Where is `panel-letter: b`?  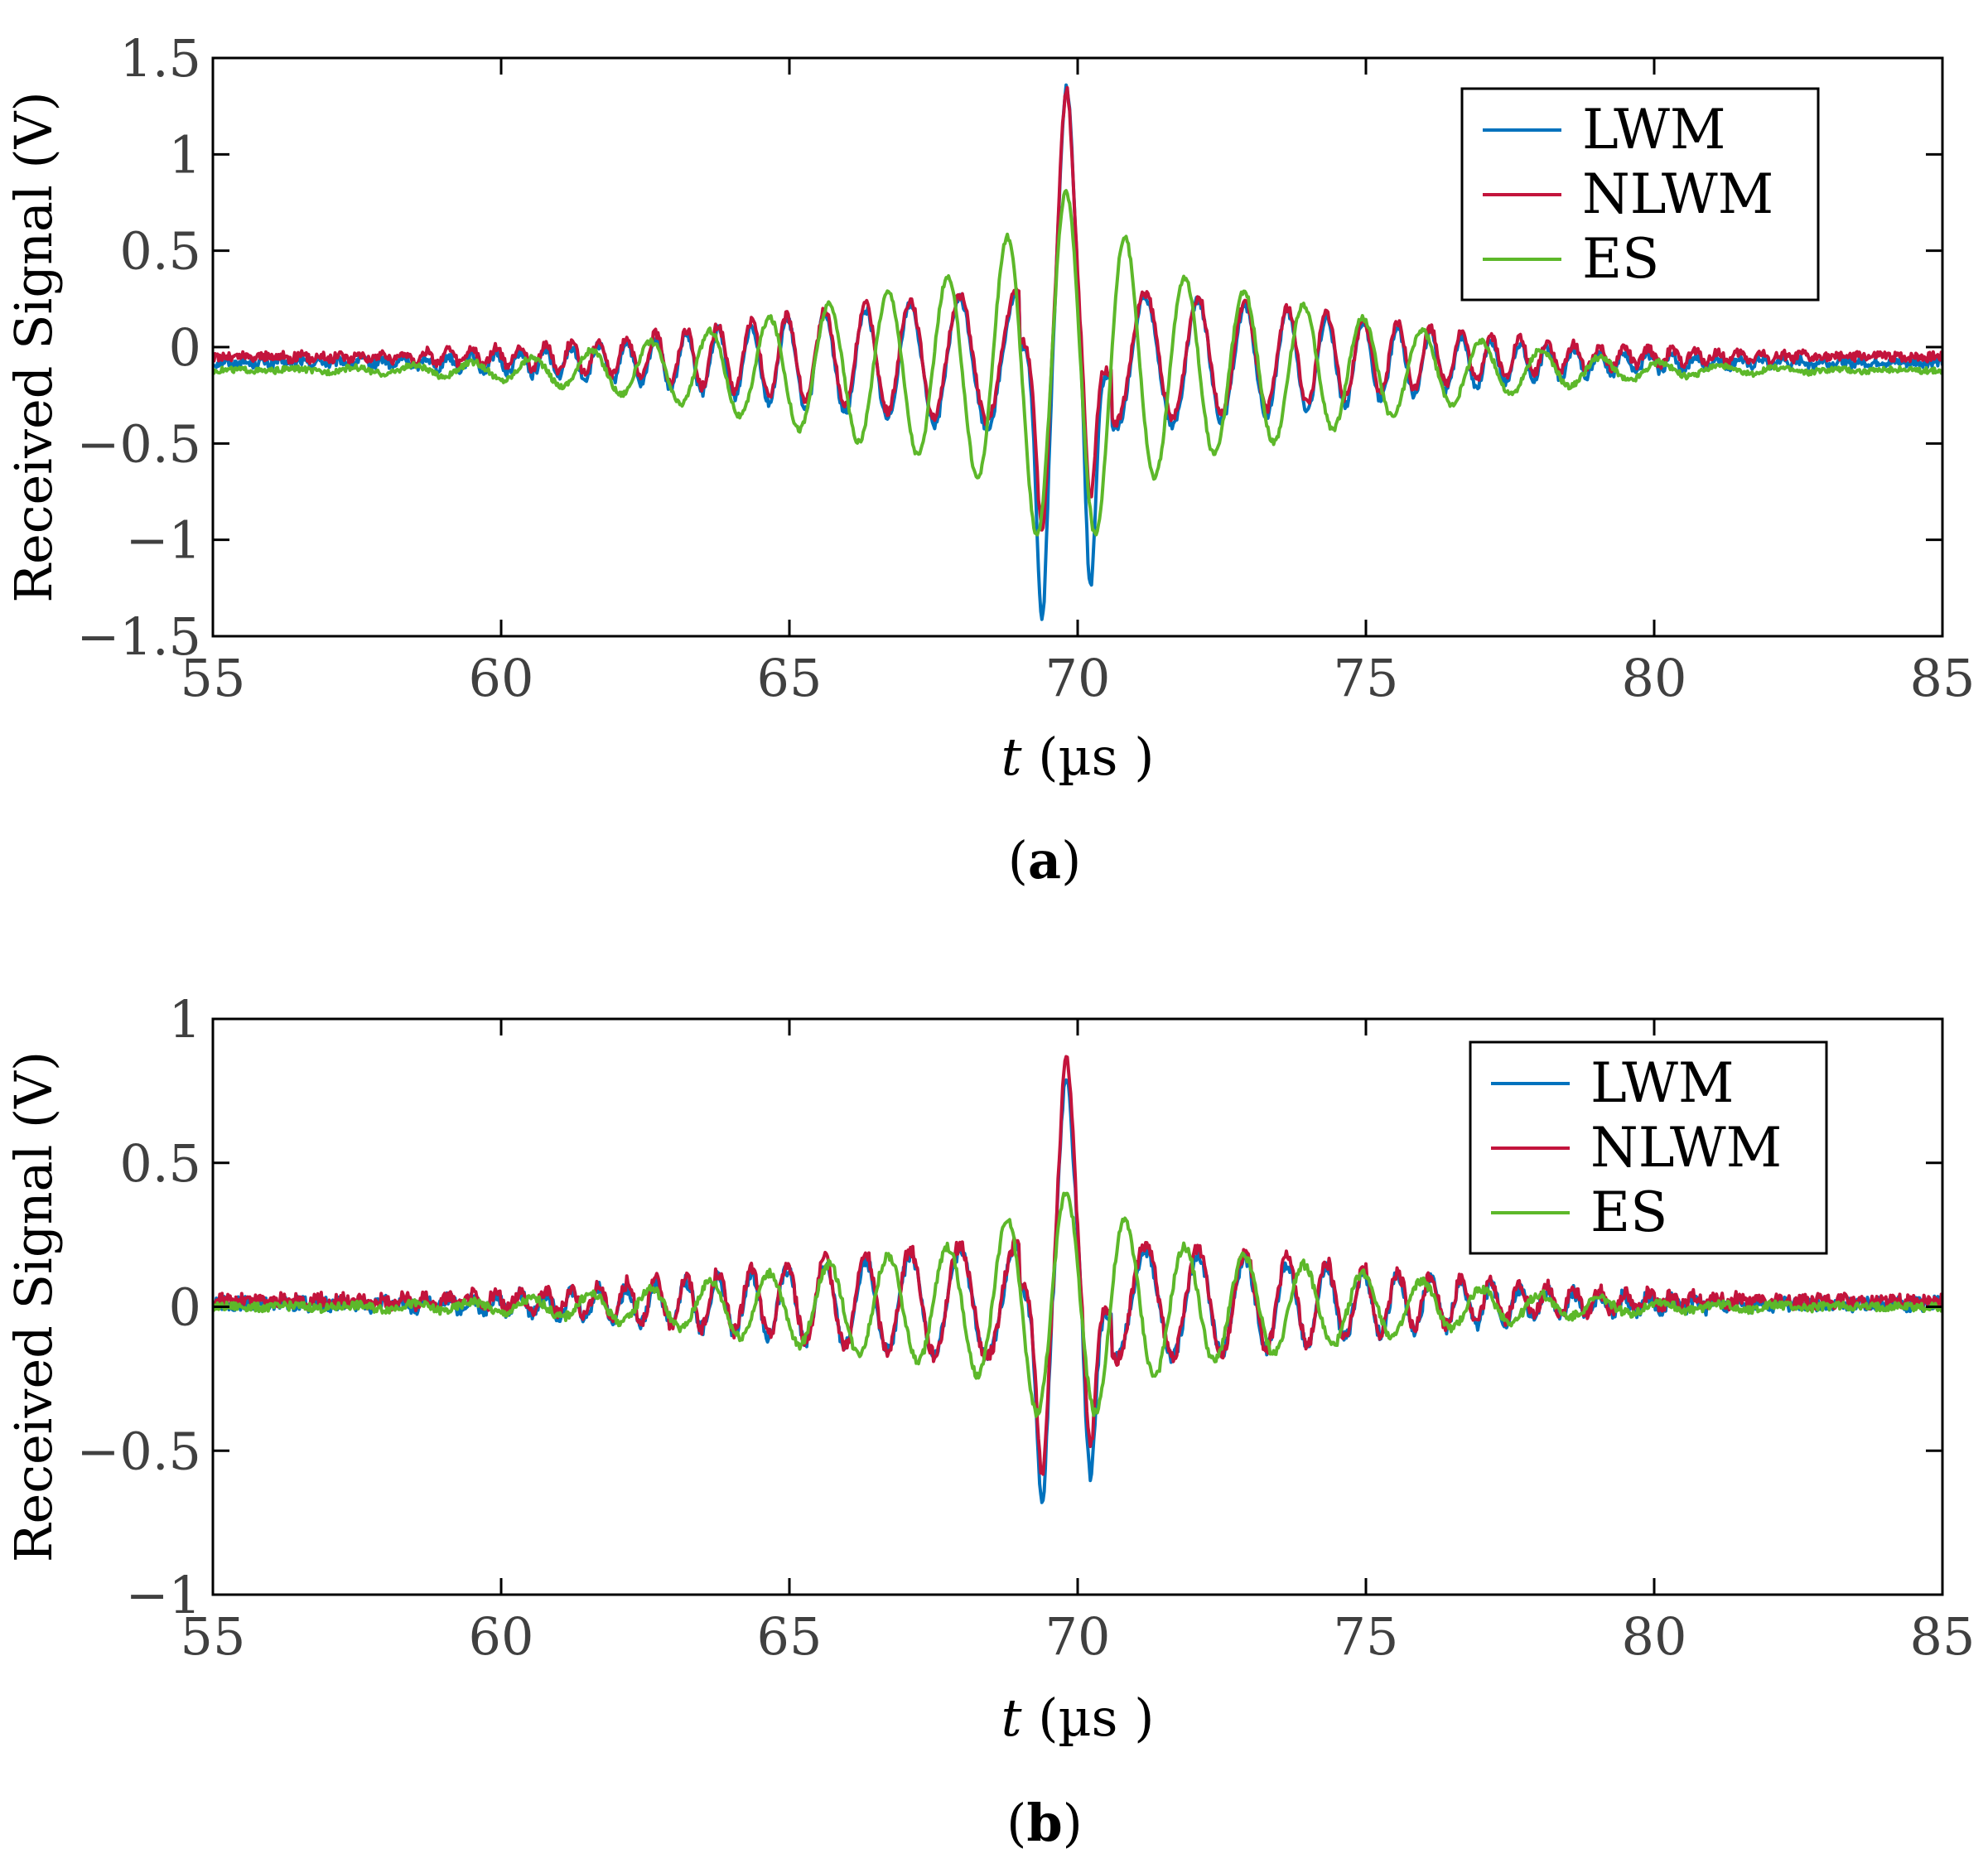
panel-letter: b is located at coordinates (1044, 1823).